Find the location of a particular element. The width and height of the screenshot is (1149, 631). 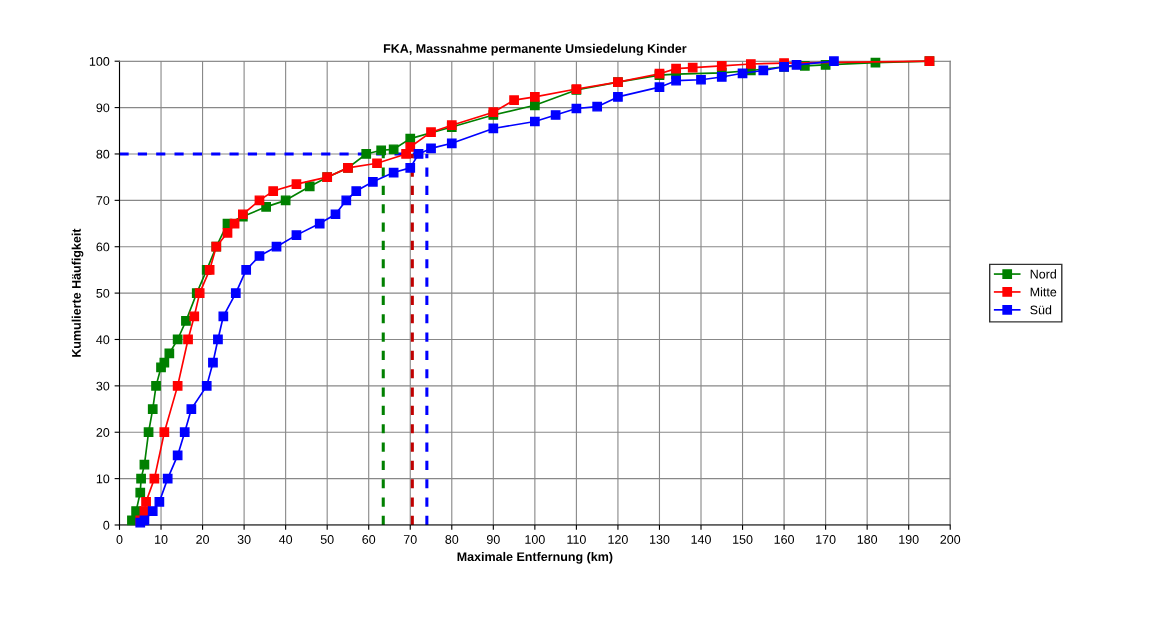

y-tick-label: 20 is located at coordinates (103, 432).